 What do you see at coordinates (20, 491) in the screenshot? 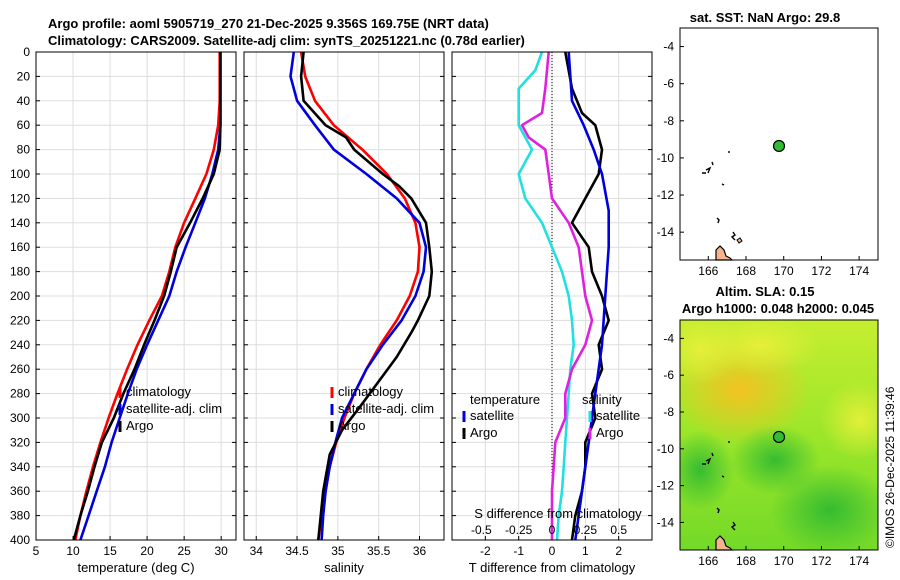
I see `y-tick-label: 360` at bounding box center [20, 491].